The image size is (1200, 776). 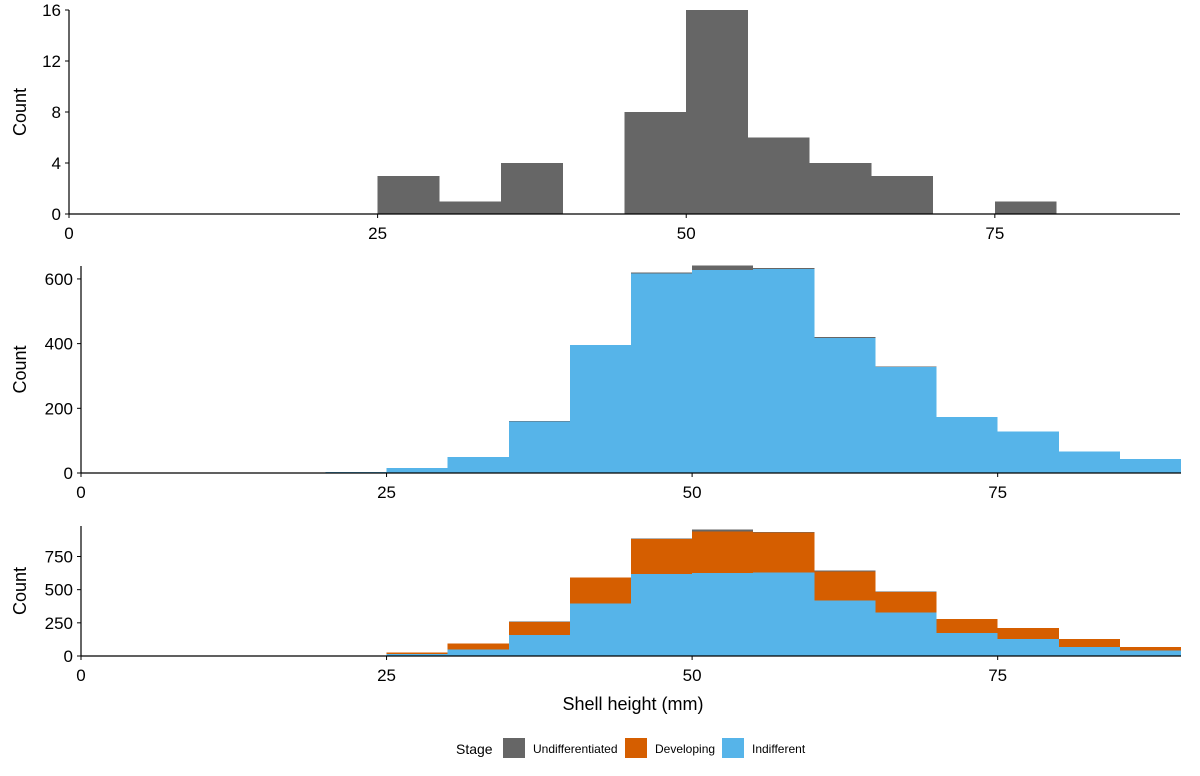 What do you see at coordinates (56, 112) in the screenshot?
I see `y-tick-label: 8` at bounding box center [56, 112].